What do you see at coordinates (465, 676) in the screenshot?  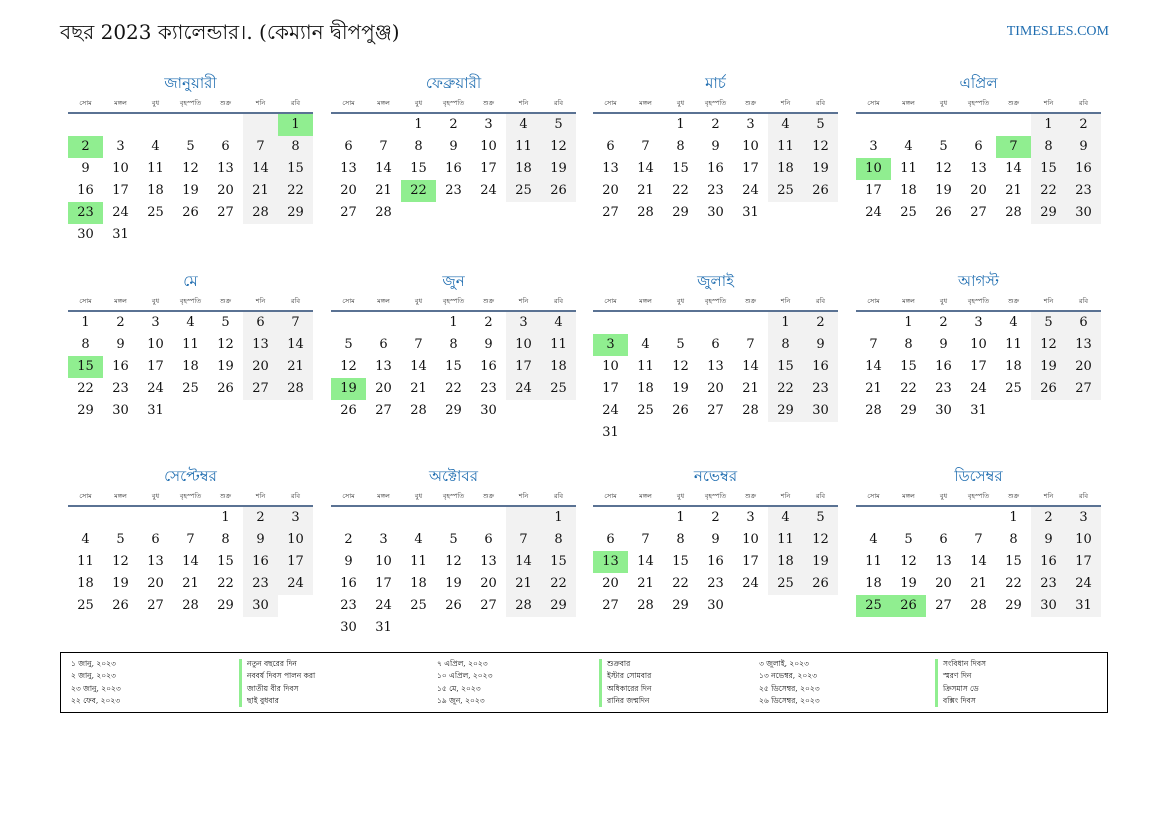 I see `holiday-date: ১০ এপ্রিল, ২০২৩` at bounding box center [465, 676].